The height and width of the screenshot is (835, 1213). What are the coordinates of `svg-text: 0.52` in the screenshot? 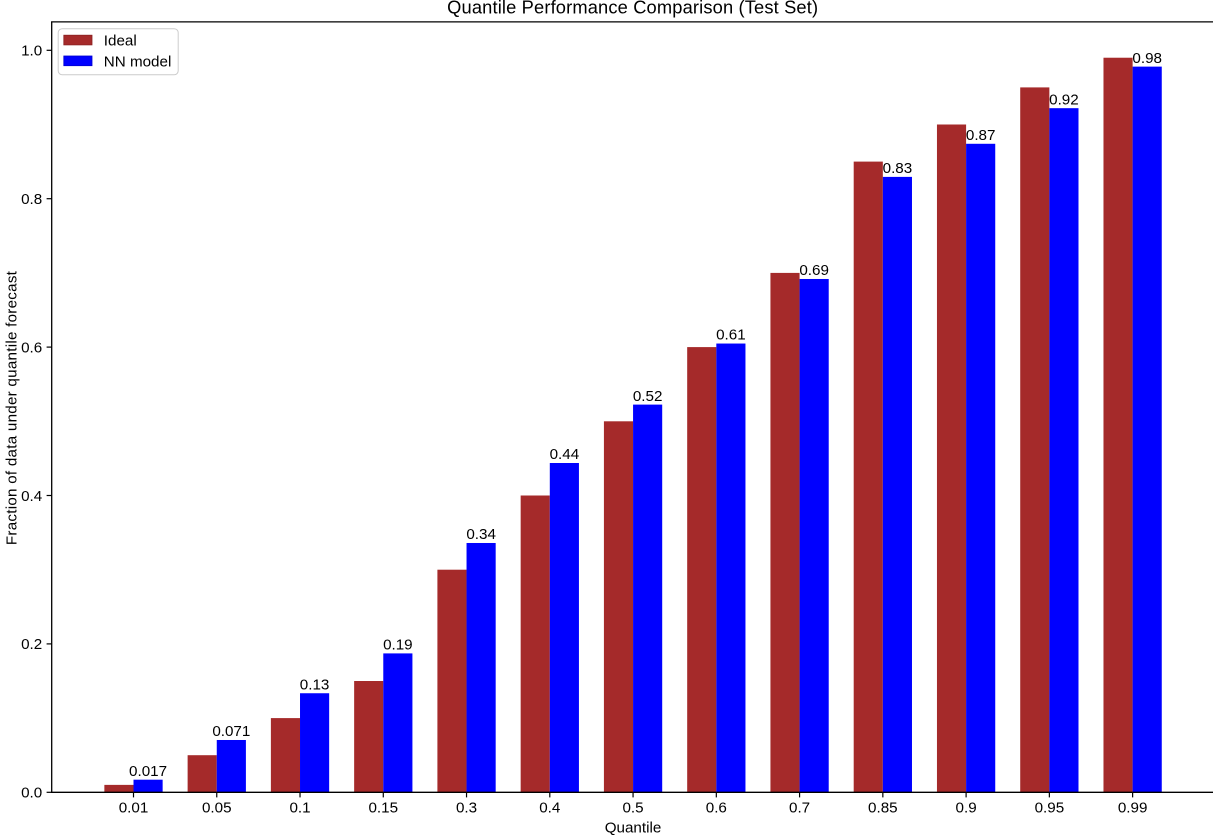 It's located at (648, 396).